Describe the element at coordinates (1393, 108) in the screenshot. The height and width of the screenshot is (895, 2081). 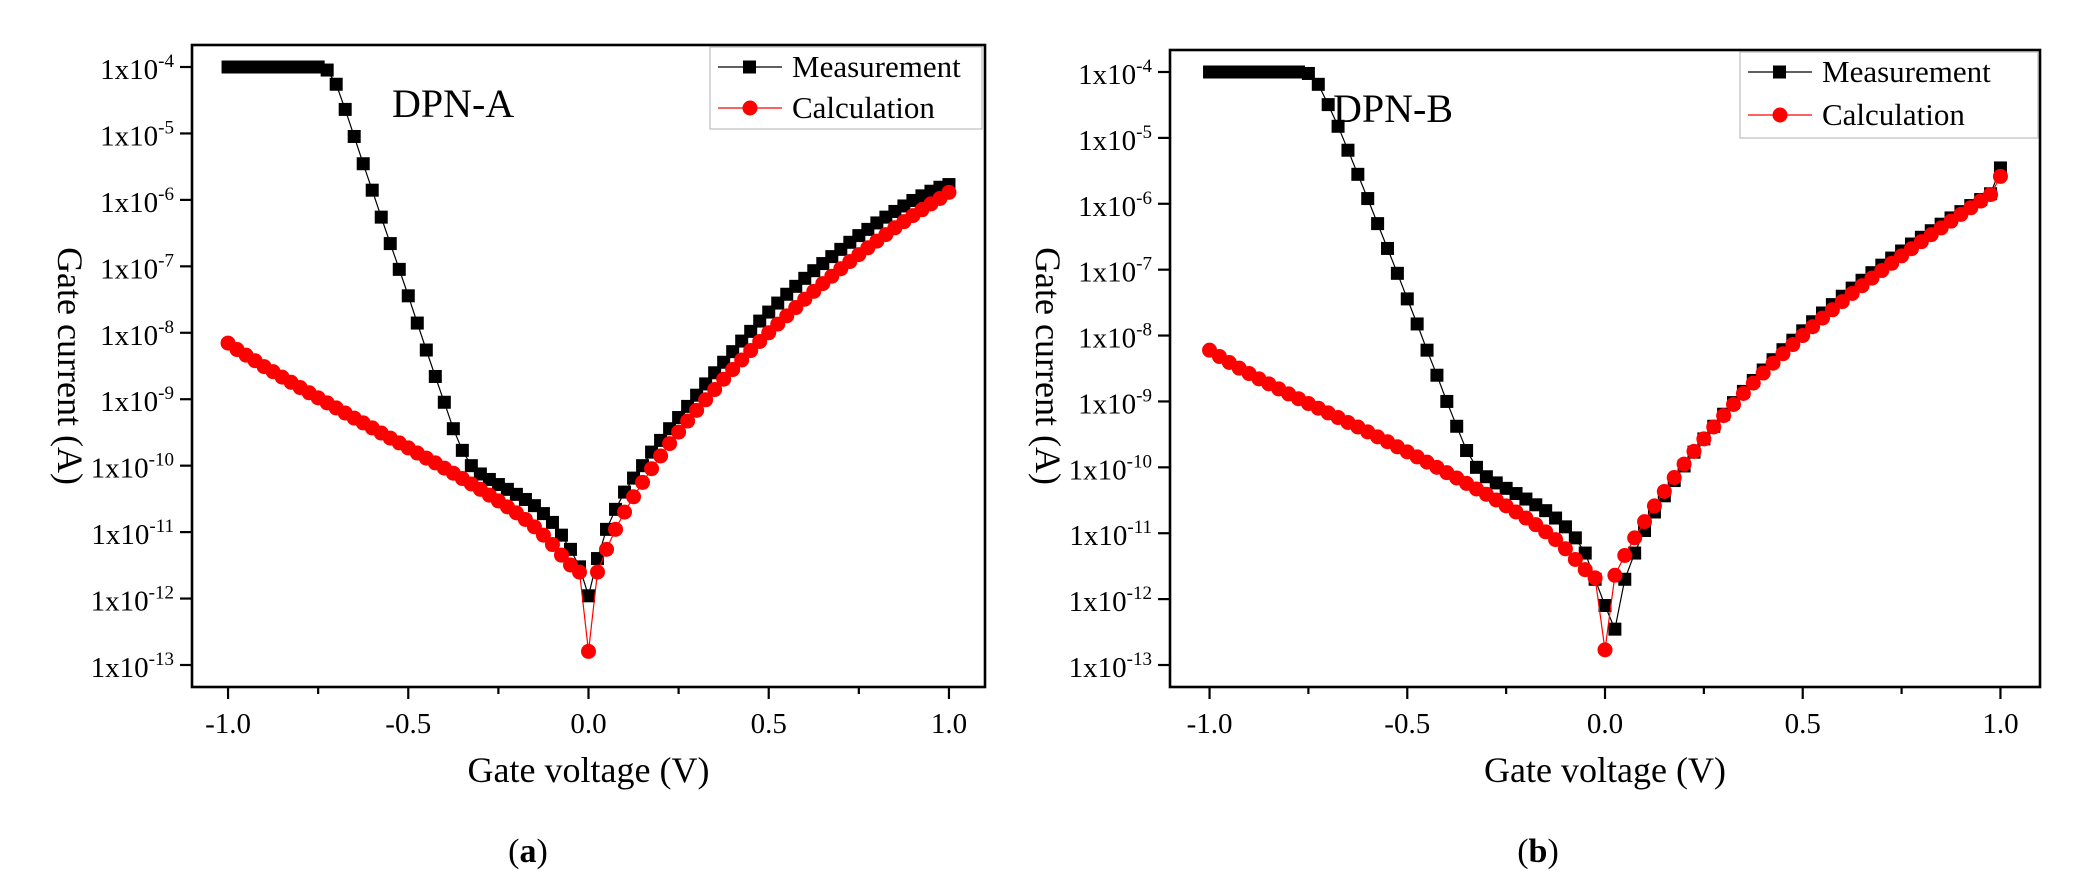
I see `sample-annotation: DPN-B` at that location.